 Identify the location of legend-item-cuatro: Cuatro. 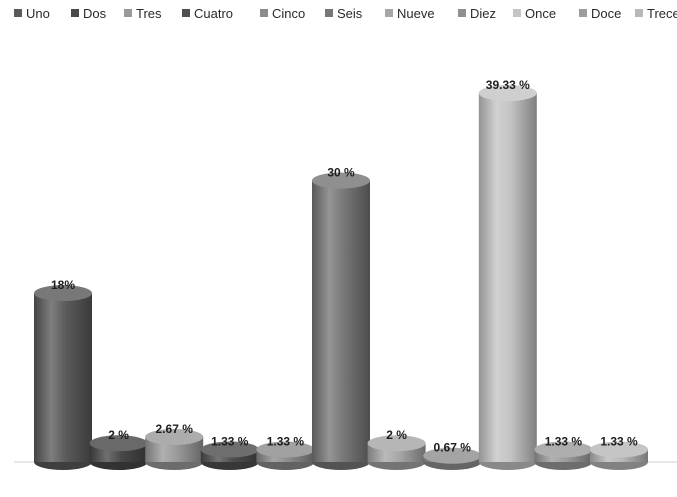
(207, 13).